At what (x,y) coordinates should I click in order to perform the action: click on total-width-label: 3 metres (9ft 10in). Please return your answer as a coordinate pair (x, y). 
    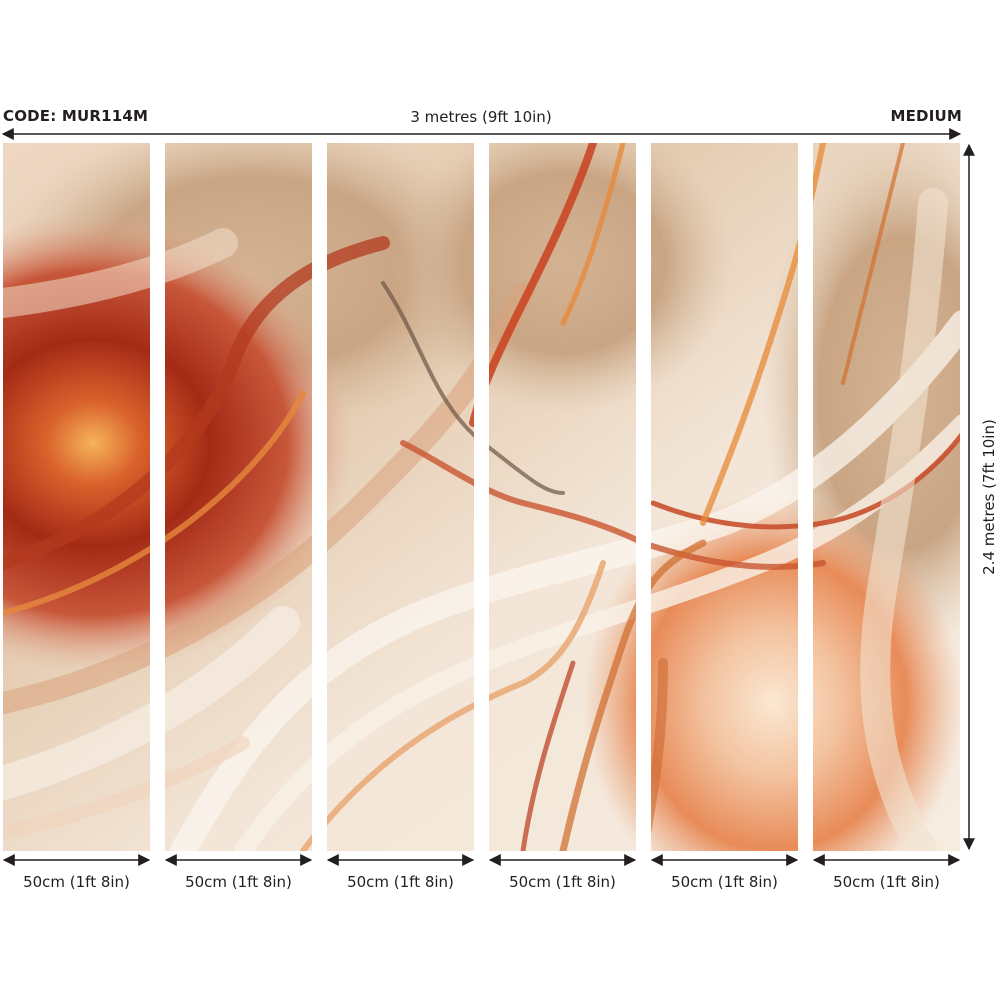
    Looking at the image, I should click on (481, 117).